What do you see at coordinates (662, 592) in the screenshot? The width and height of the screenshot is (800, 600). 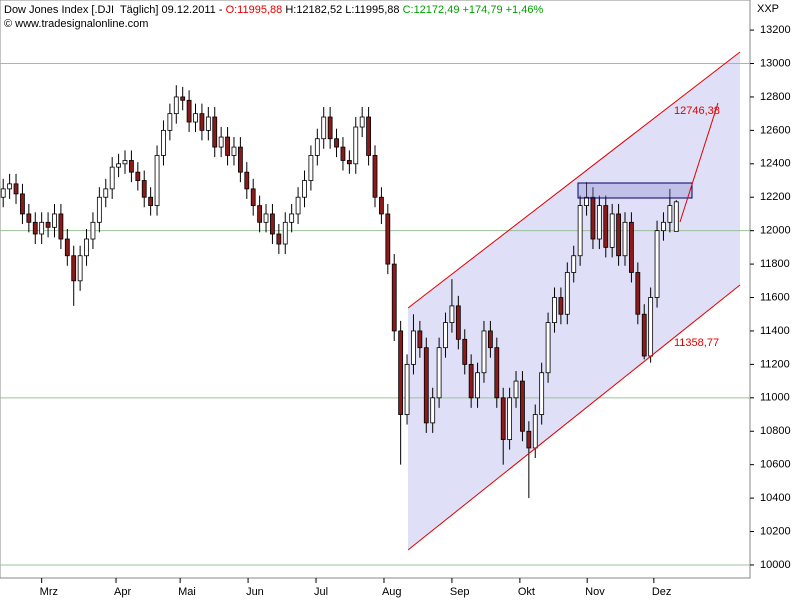 I see `x-tick-label: Dez` at bounding box center [662, 592].